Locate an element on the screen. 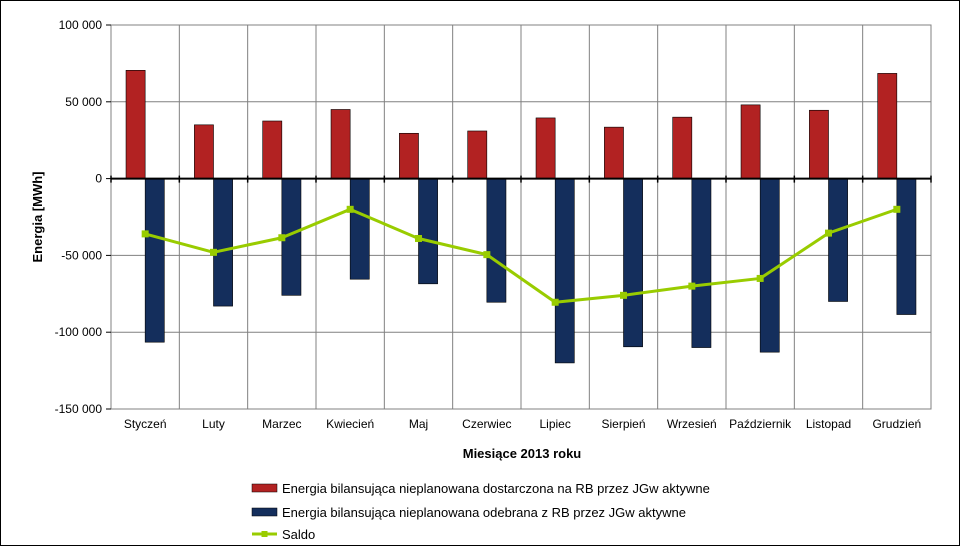 The height and width of the screenshot is (546, 960). x-tick-label: Maj is located at coordinates (418, 424).